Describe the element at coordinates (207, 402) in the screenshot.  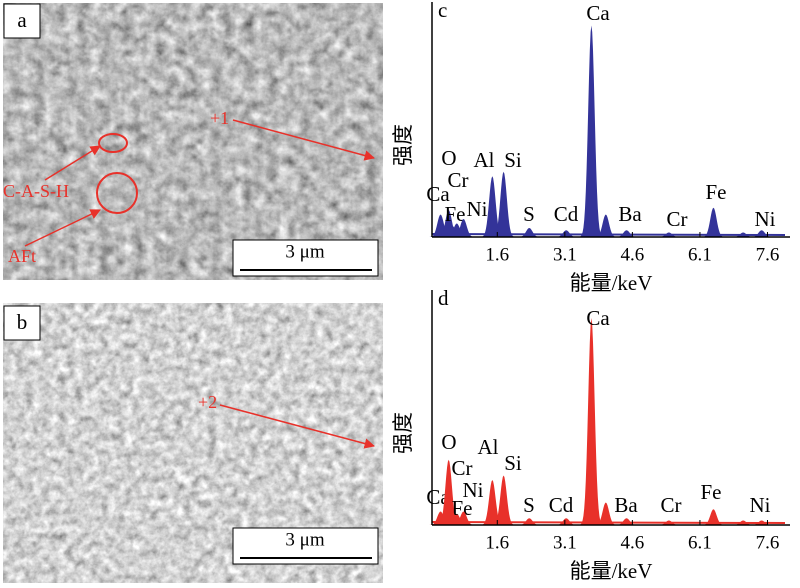
I see `annotation: +2` at that location.